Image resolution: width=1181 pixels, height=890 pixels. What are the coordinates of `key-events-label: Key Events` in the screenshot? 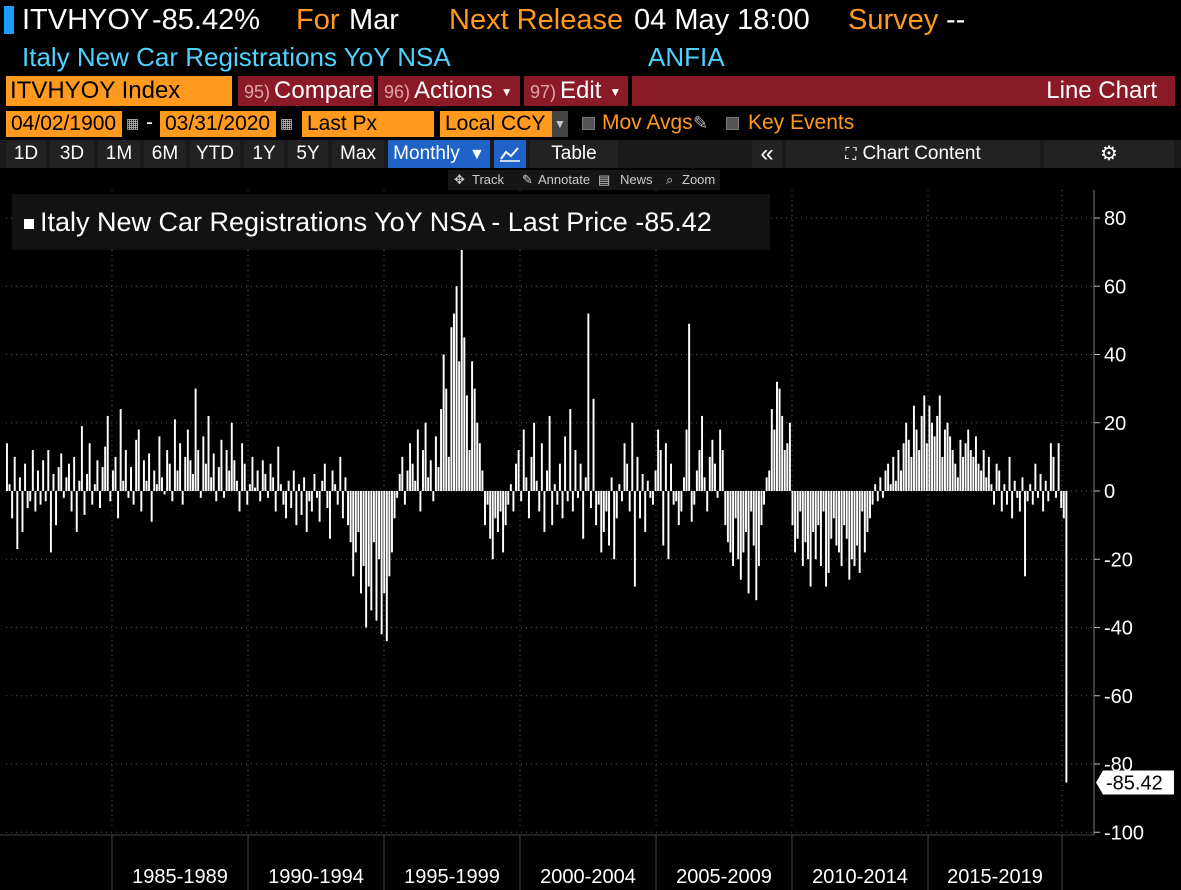 It's located at (801, 122).